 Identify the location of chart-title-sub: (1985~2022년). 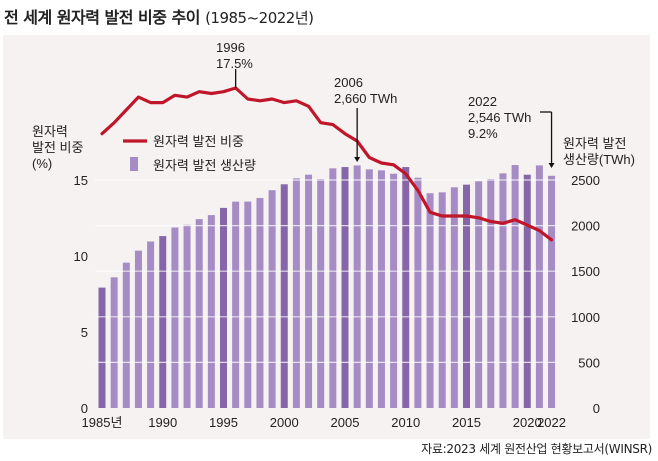
(259, 18).